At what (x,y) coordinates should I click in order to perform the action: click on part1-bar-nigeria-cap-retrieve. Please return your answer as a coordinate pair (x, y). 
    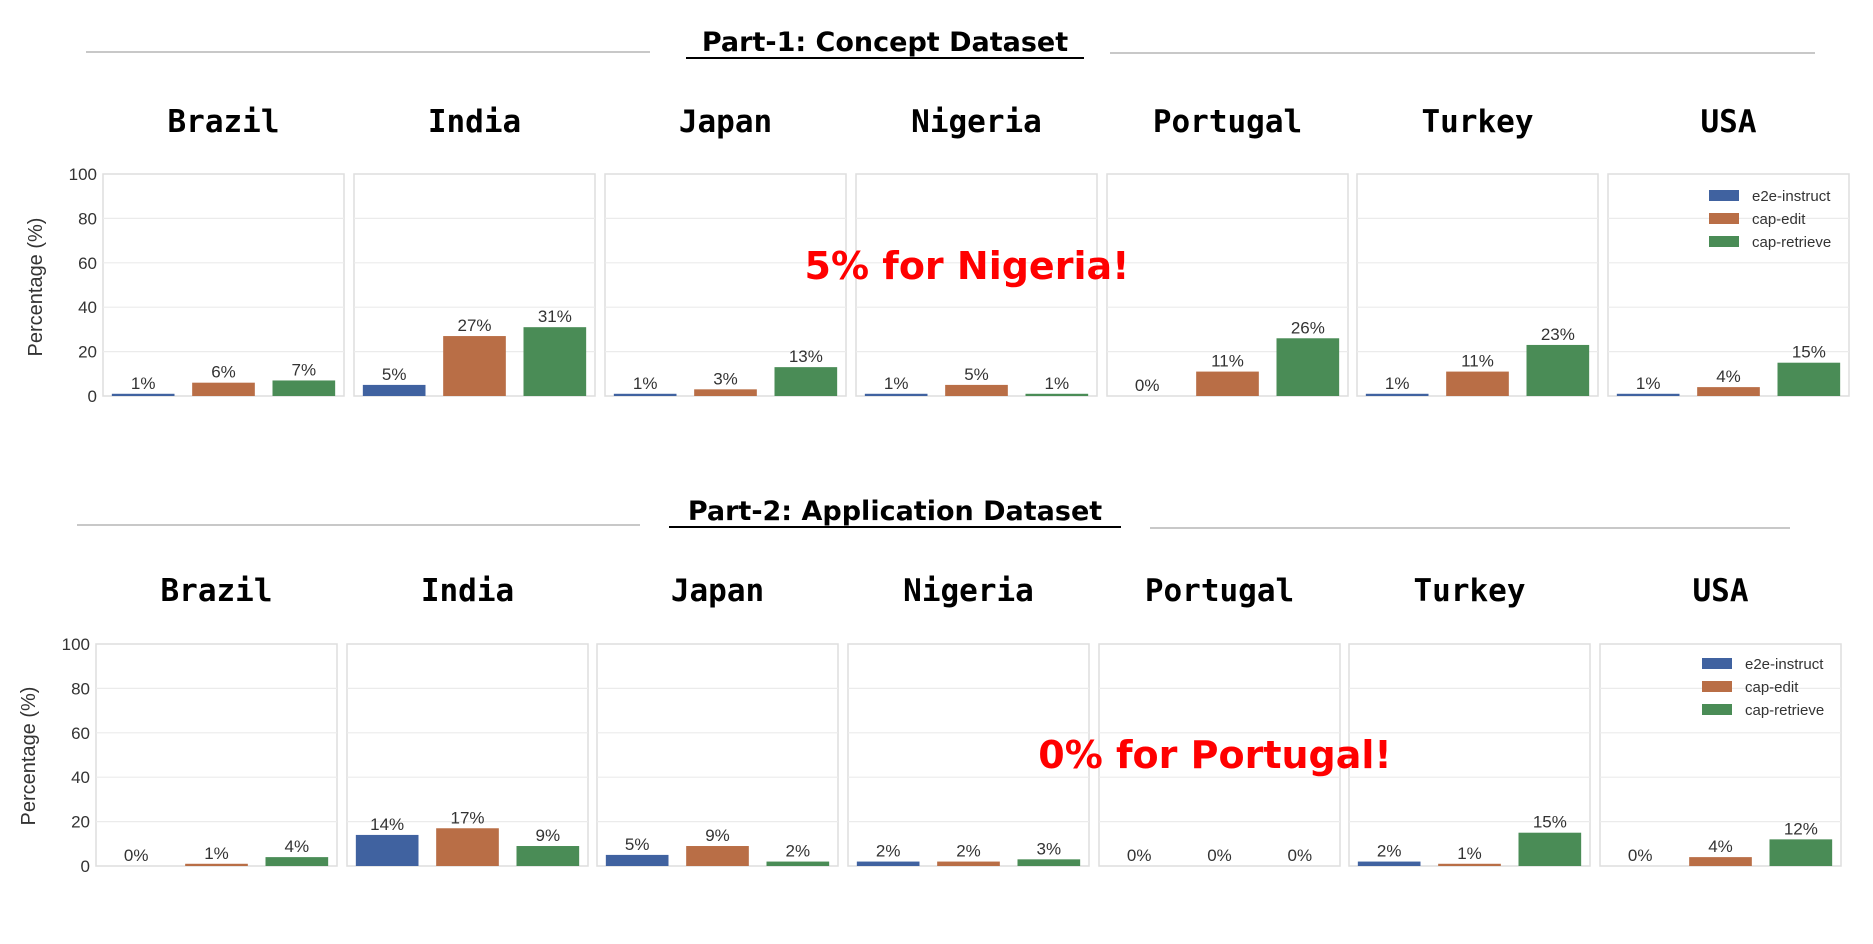
    Looking at the image, I should click on (1057, 394).